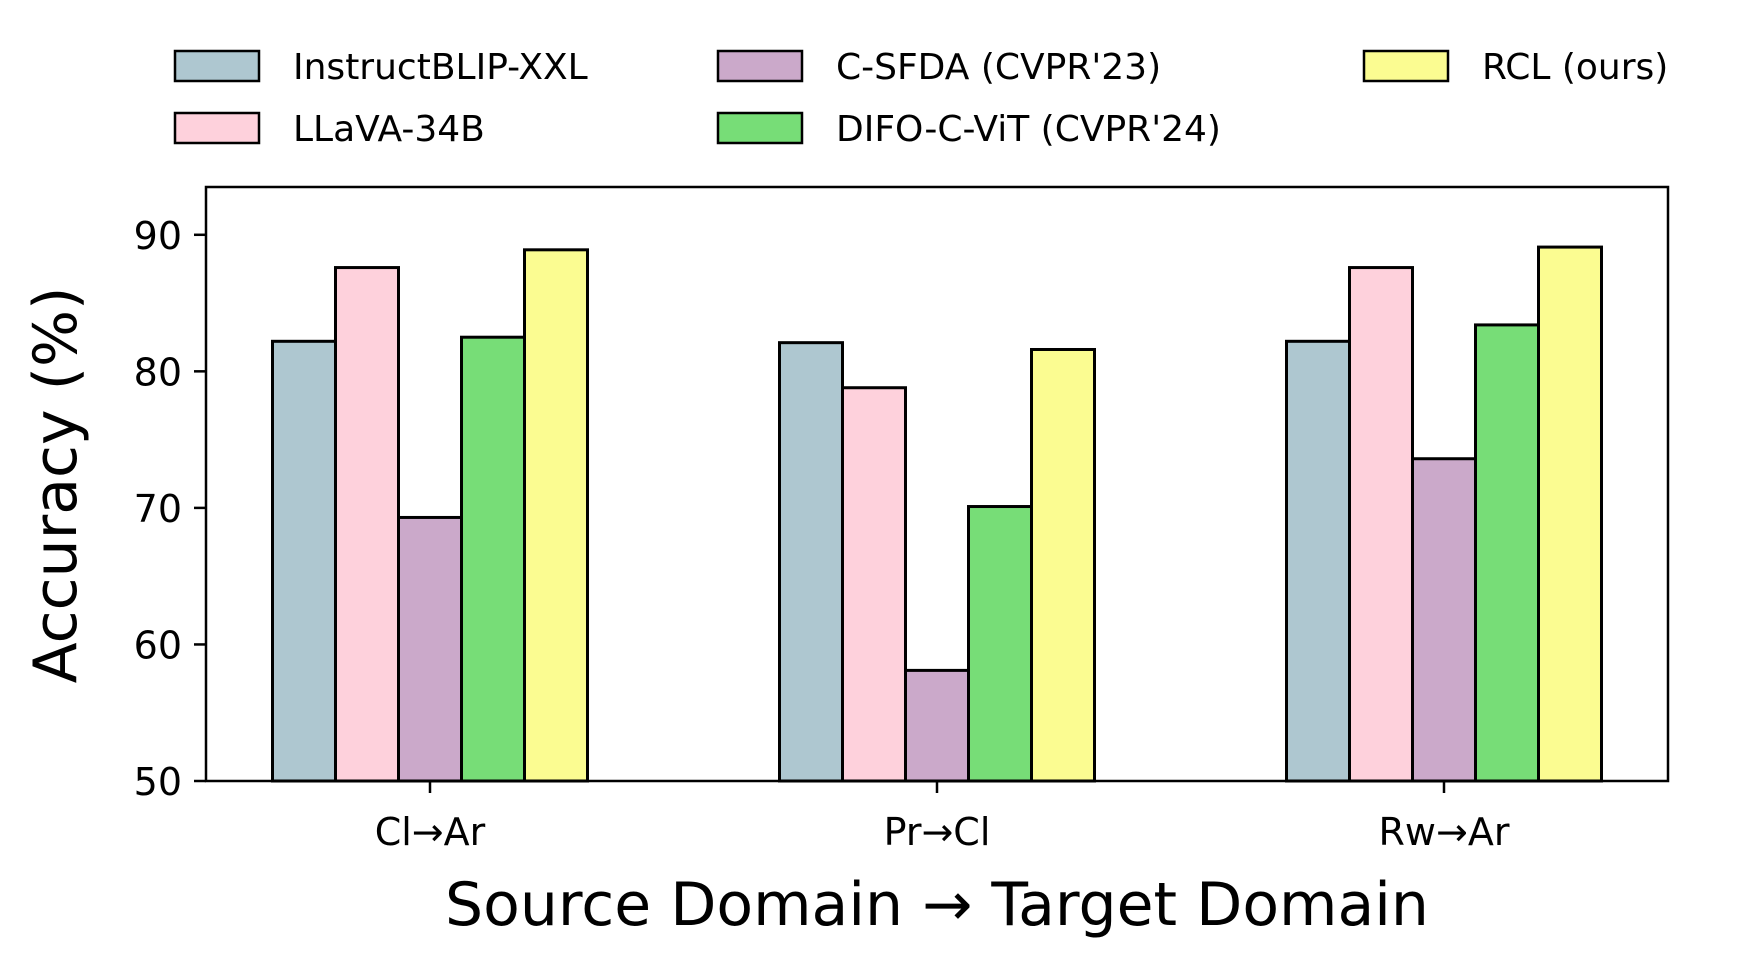 This screenshot has height=968, width=1740. Describe the element at coordinates (158, 372) in the screenshot. I see `y-tick-label: 80` at that location.